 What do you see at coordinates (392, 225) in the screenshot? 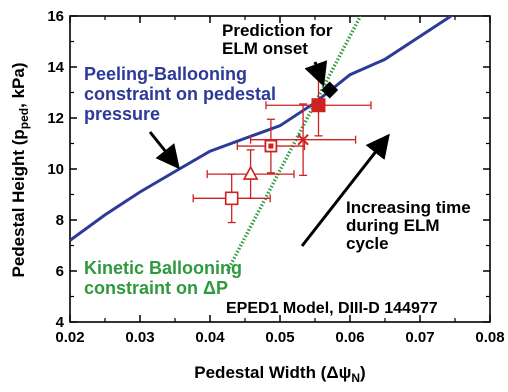
I see `annotation-time-2: during ELM` at bounding box center [392, 225].